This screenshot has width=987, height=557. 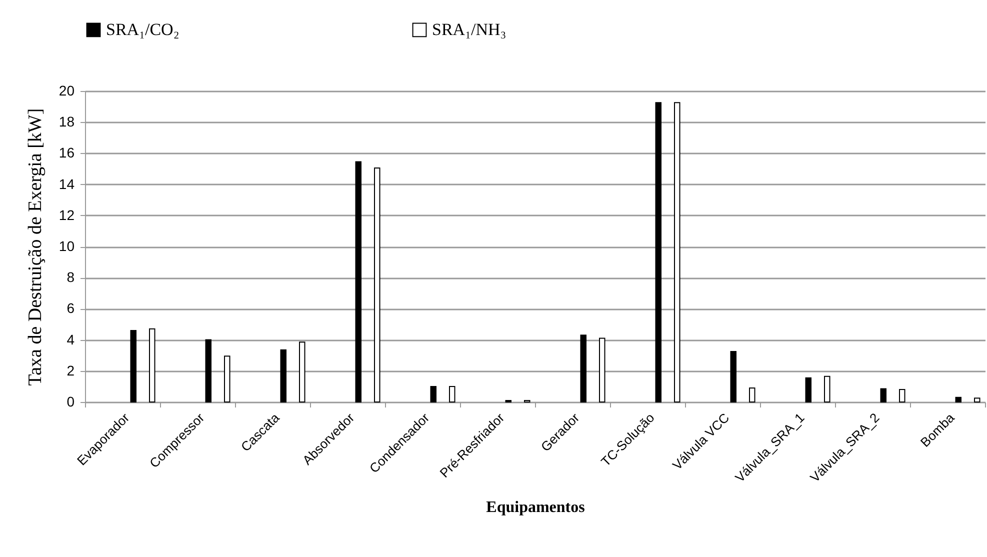 I want to click on y-tick-label: 18, so click(x=66, y=122).